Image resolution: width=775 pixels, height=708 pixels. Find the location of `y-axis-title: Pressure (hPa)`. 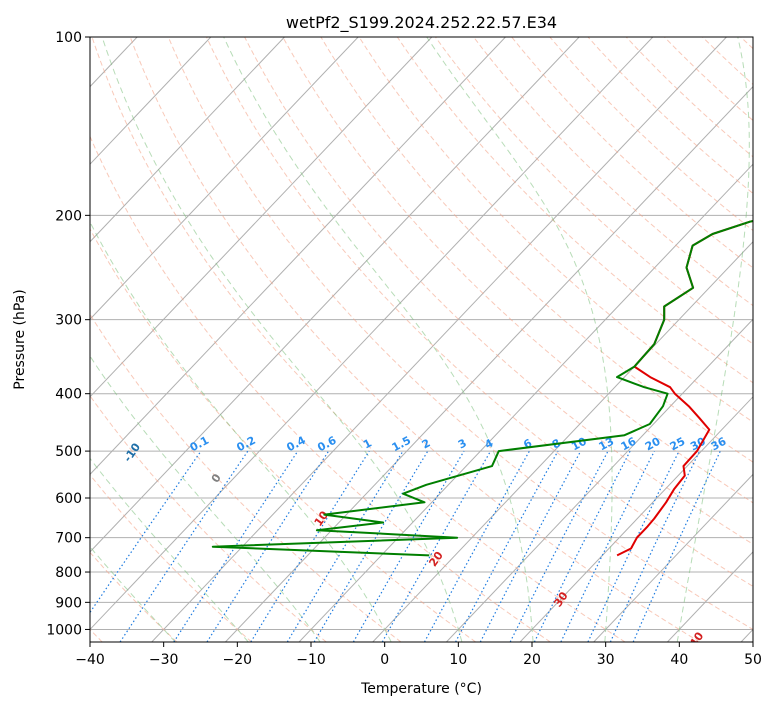

y-axis-title: Pressure (hPa) is located at coordinates (20, 339).